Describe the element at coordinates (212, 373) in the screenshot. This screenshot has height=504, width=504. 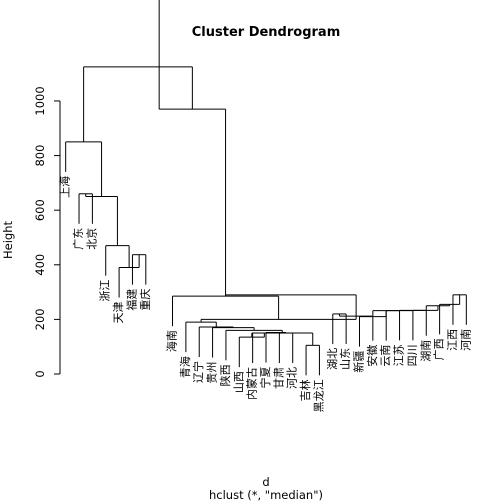
I see `leaf-label: 贵州` at that location.